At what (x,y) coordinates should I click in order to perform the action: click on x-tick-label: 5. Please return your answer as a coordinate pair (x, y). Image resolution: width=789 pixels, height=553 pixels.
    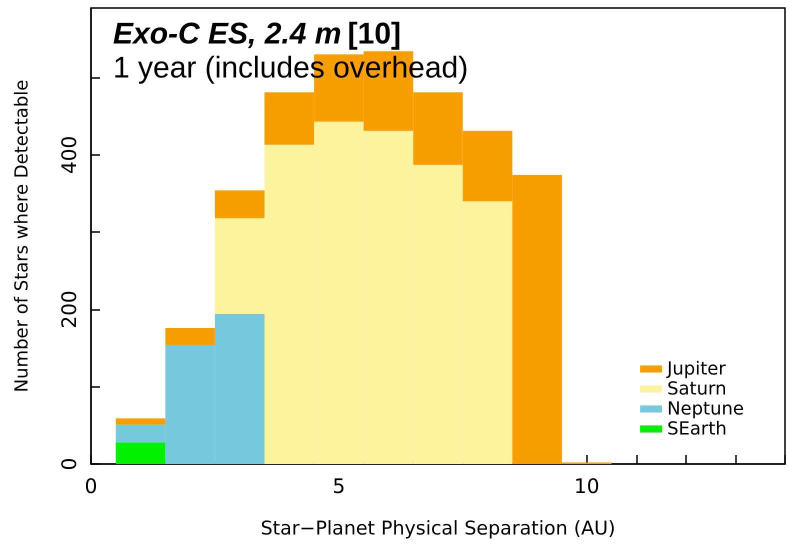
    Looking at the image, I should click on (339, 486).